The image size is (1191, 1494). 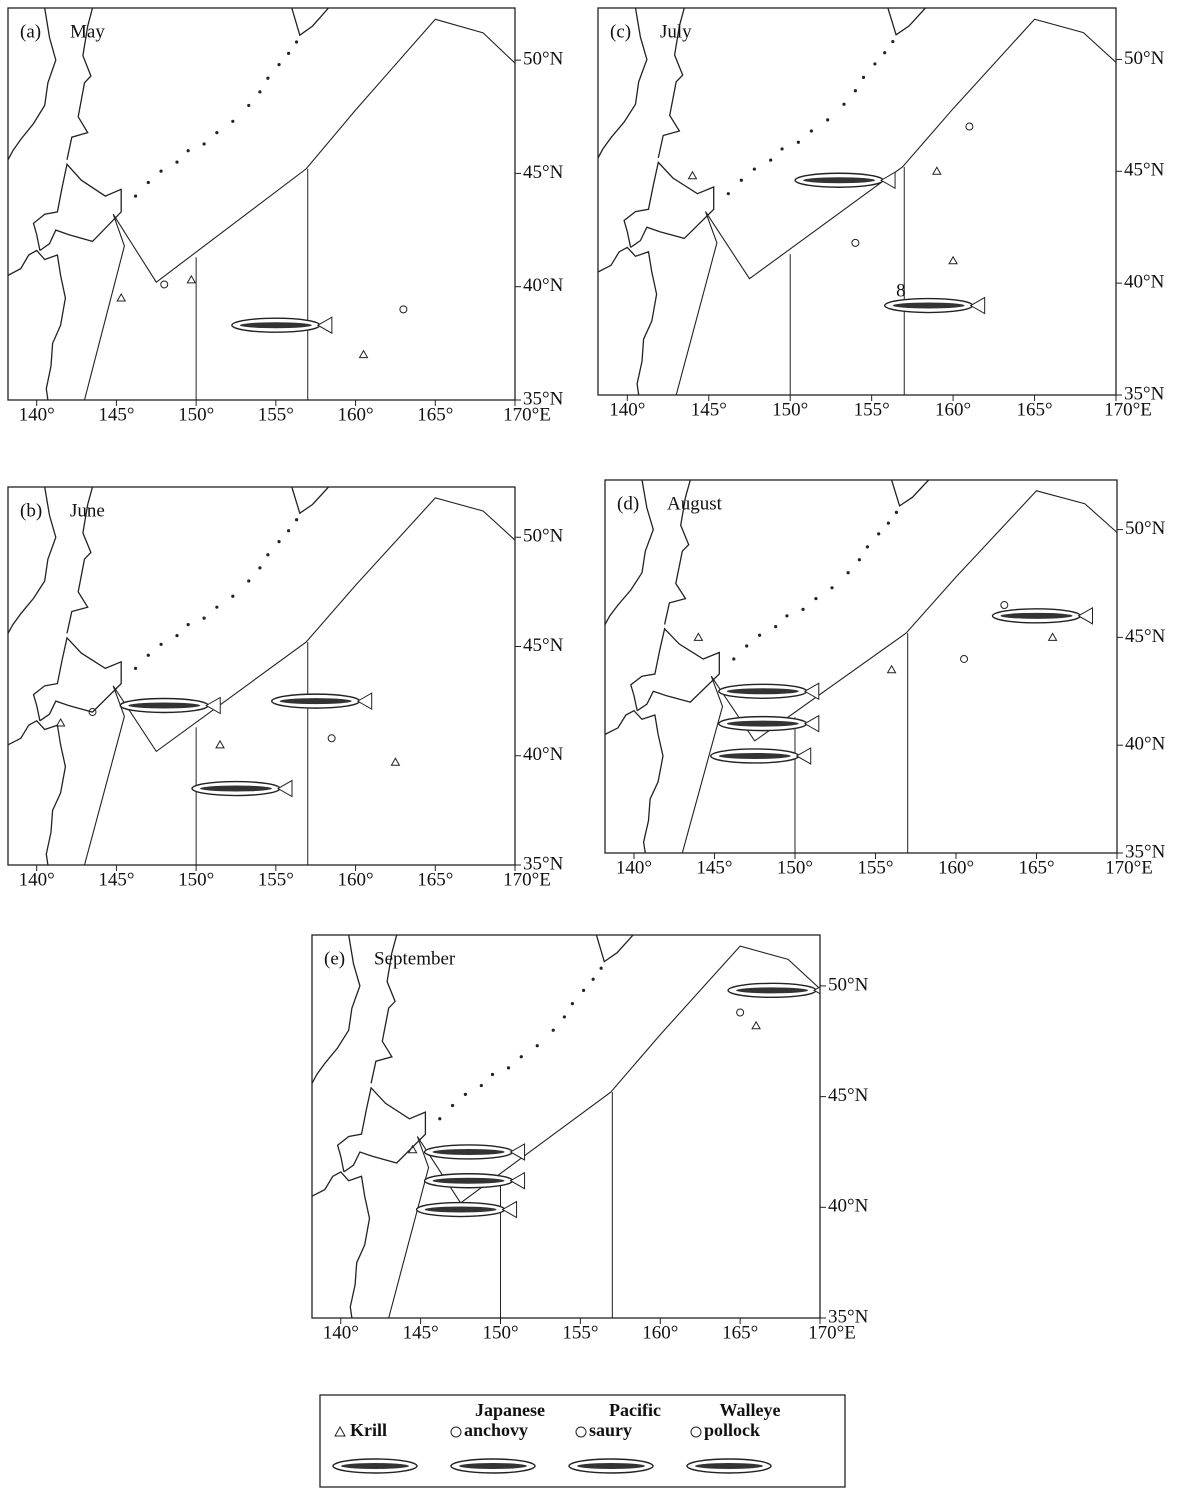 I want to click on panel-label: (e), so click(x=334, y=958).